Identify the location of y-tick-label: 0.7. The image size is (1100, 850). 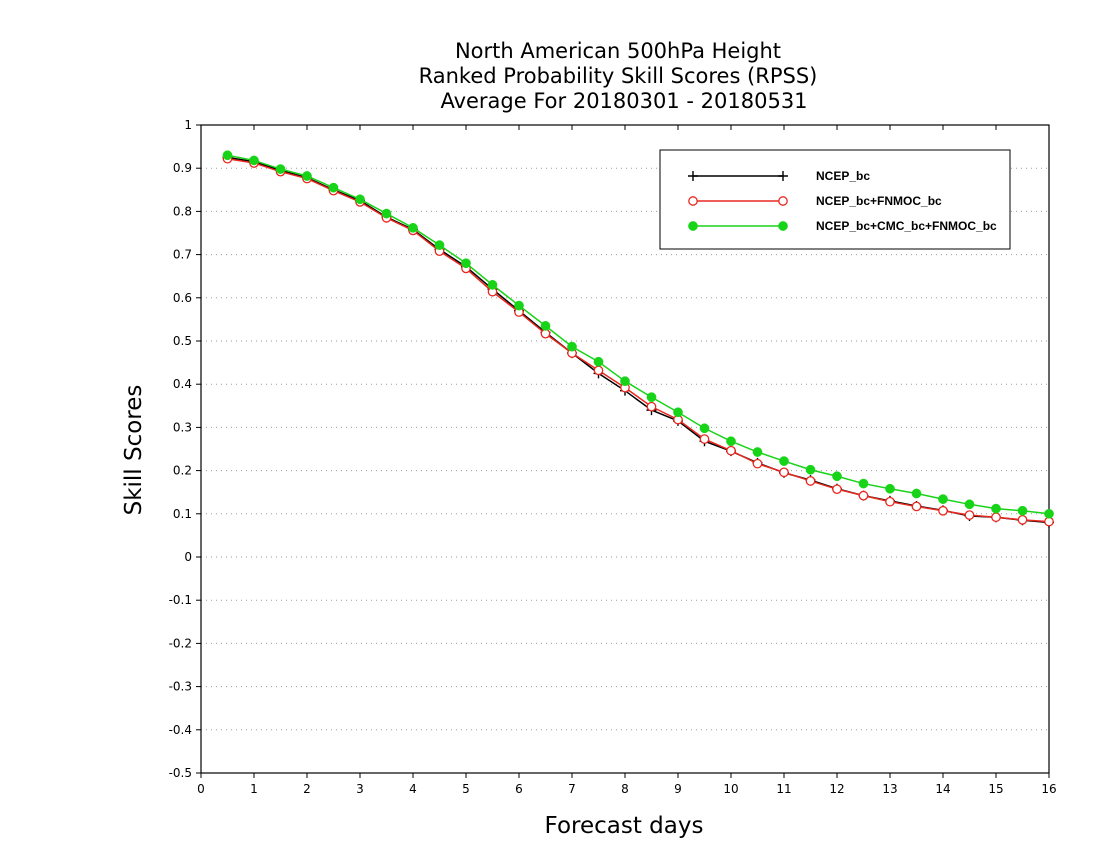
(182, 255).